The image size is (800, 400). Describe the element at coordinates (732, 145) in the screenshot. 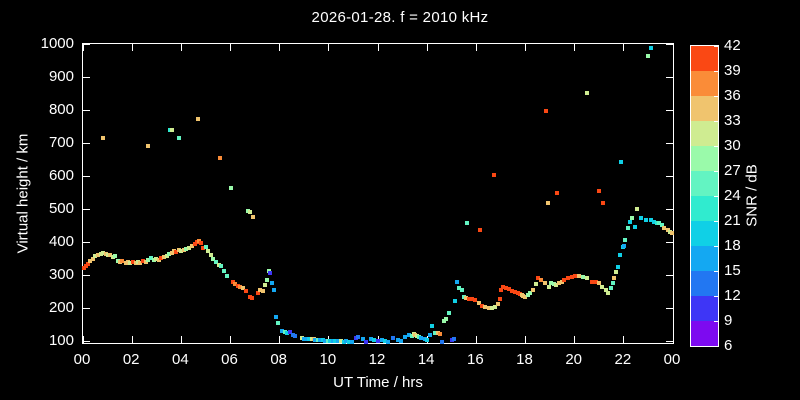

I see `colorbar-tick-label: 30` at that location.